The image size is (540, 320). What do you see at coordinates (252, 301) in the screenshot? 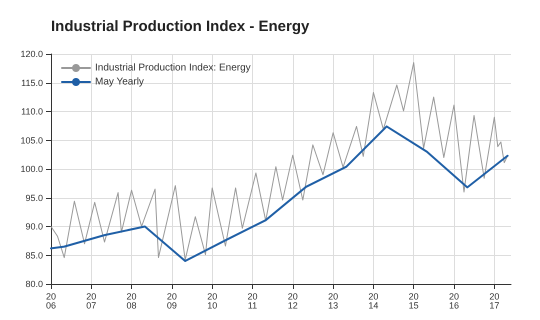
I see `x-tick-label: 20 11` at bounding box center [252, 301].